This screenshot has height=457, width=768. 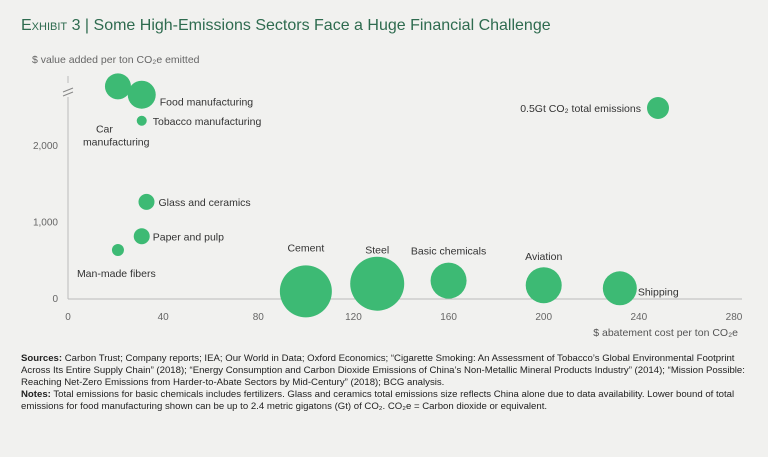 What do you see at coordinates (619, 288) in the screenshot?
I see `bubble-shipping` at bounding box center [619, 288].